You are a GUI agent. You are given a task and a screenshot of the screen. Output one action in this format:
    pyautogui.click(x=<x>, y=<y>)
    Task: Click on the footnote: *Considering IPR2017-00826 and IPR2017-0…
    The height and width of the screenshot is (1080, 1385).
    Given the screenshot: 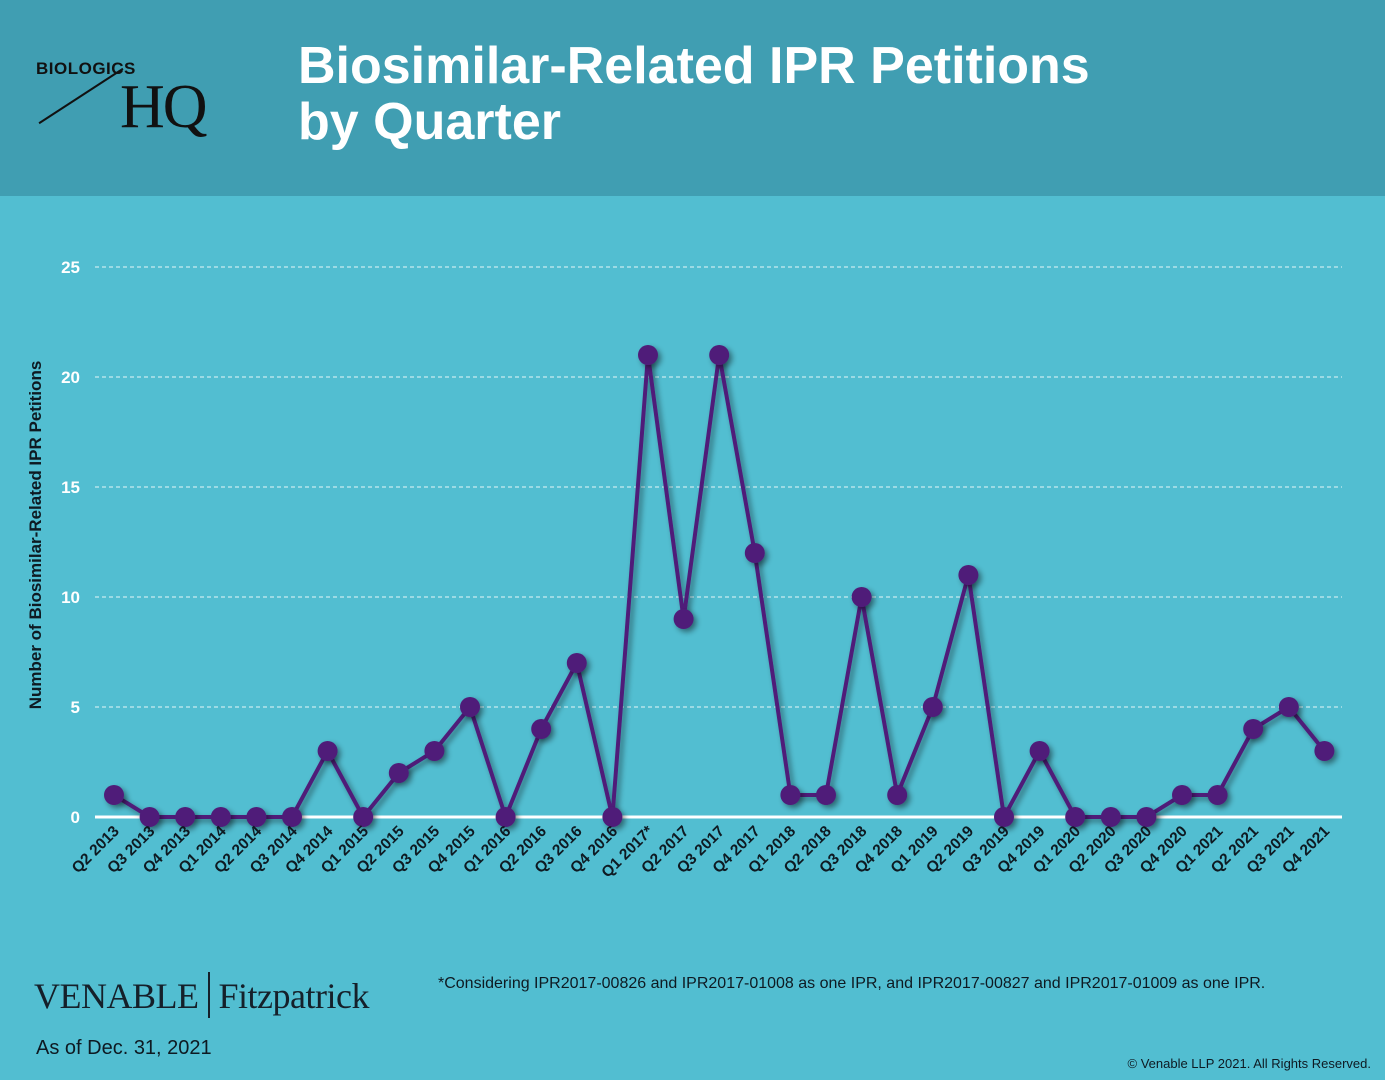 What is the action you would take?
    pyautogui.click(x=852, y=983)
    